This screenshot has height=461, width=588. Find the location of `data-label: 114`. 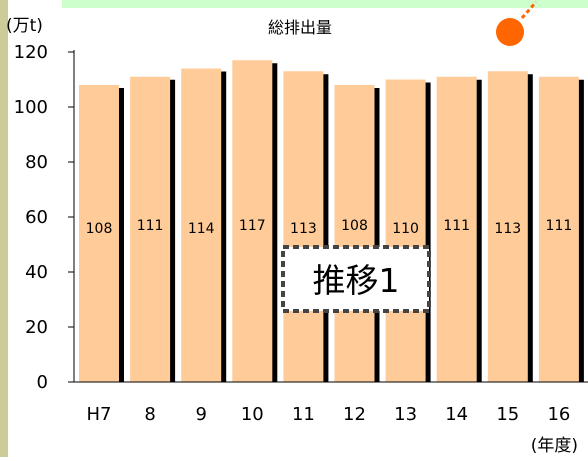

data-label: 114 is located at coordinates (201, 229).